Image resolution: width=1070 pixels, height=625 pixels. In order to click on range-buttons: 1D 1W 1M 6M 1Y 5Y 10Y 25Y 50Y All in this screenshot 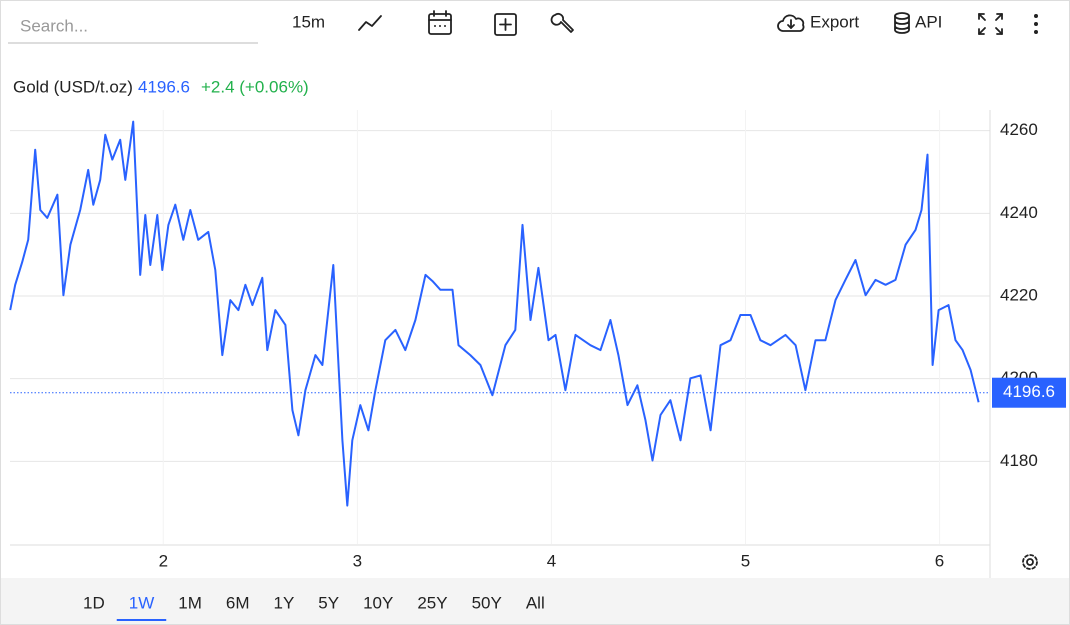, I will do `click(314, 607)`.